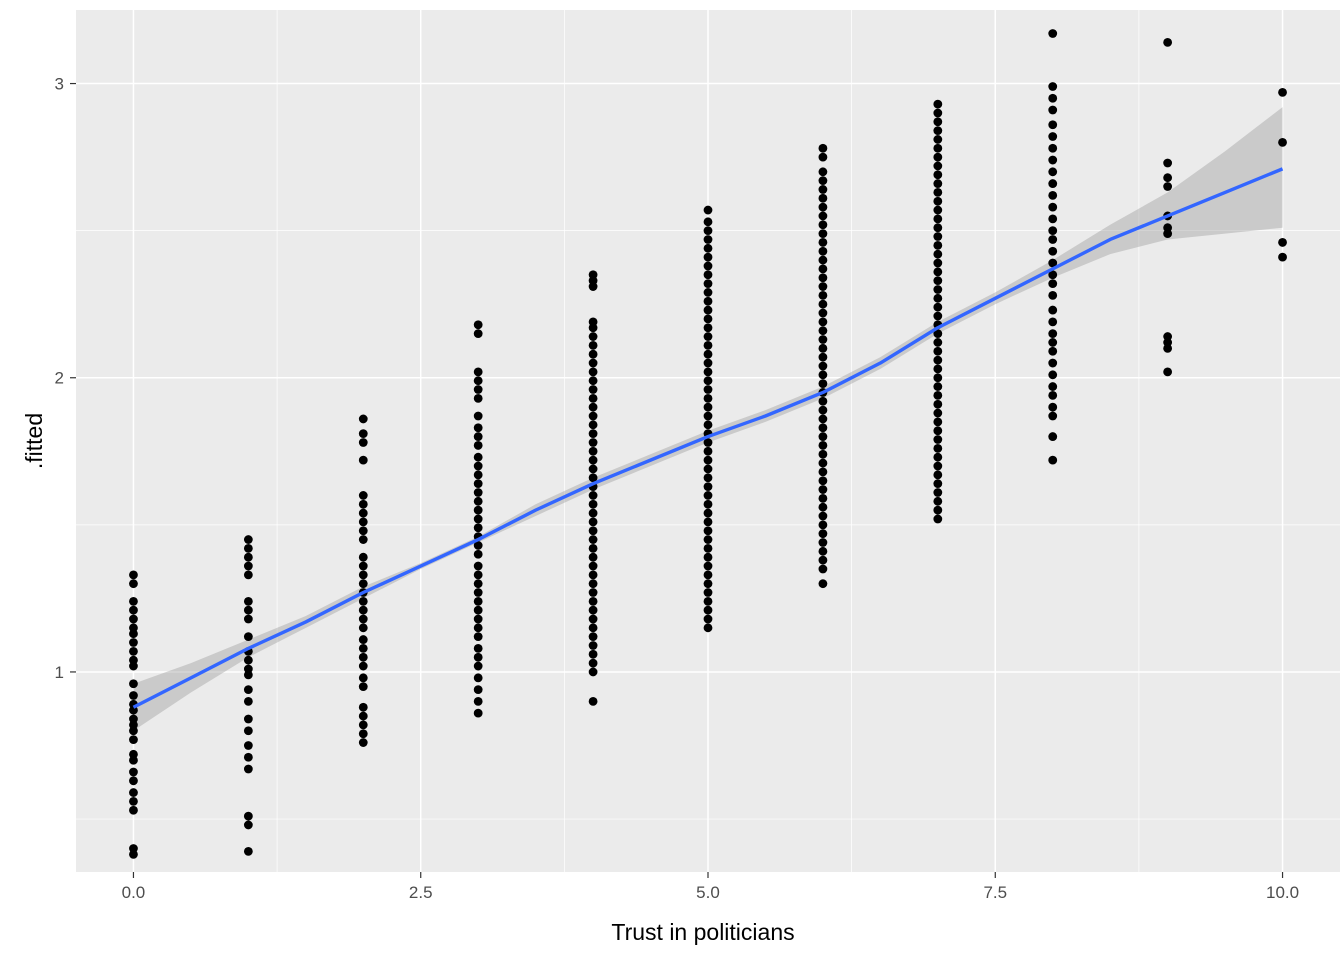 The image size is (1344, 960). Describe the element at coordinates (134, 892) in the screenshot. I see `x-tick-label: 0.0` at that location.